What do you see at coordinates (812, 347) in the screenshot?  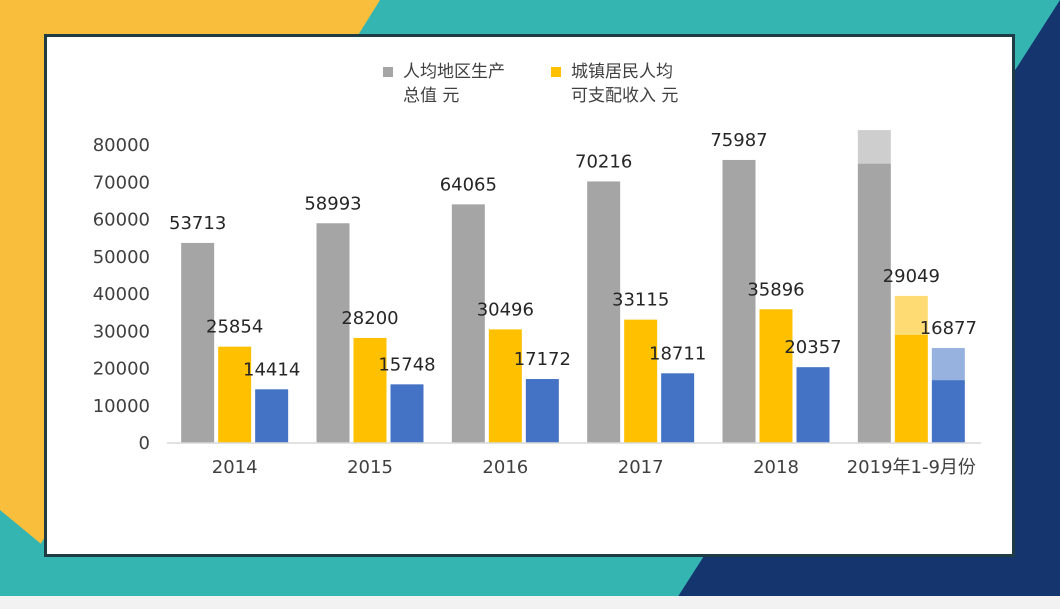 I see `data-label: 20357` at bounding box center [812, 347].